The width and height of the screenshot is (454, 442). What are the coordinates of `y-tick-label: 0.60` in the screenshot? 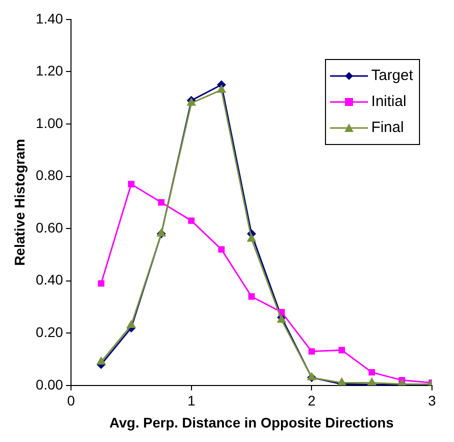 It's located at (50, 227).